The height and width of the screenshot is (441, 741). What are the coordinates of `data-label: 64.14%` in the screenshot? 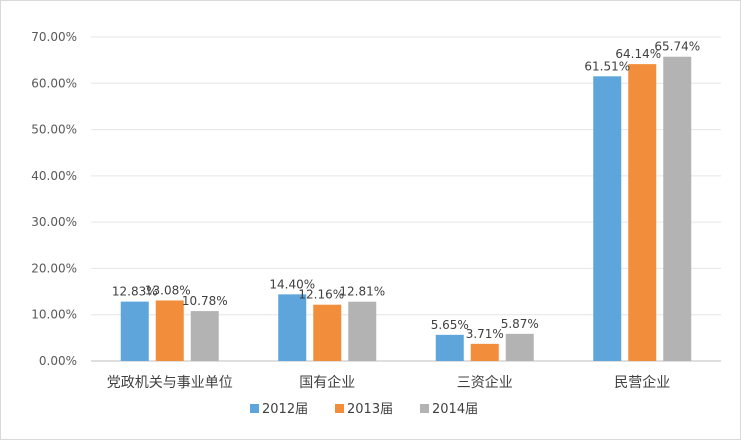 It's located at (638, 54).